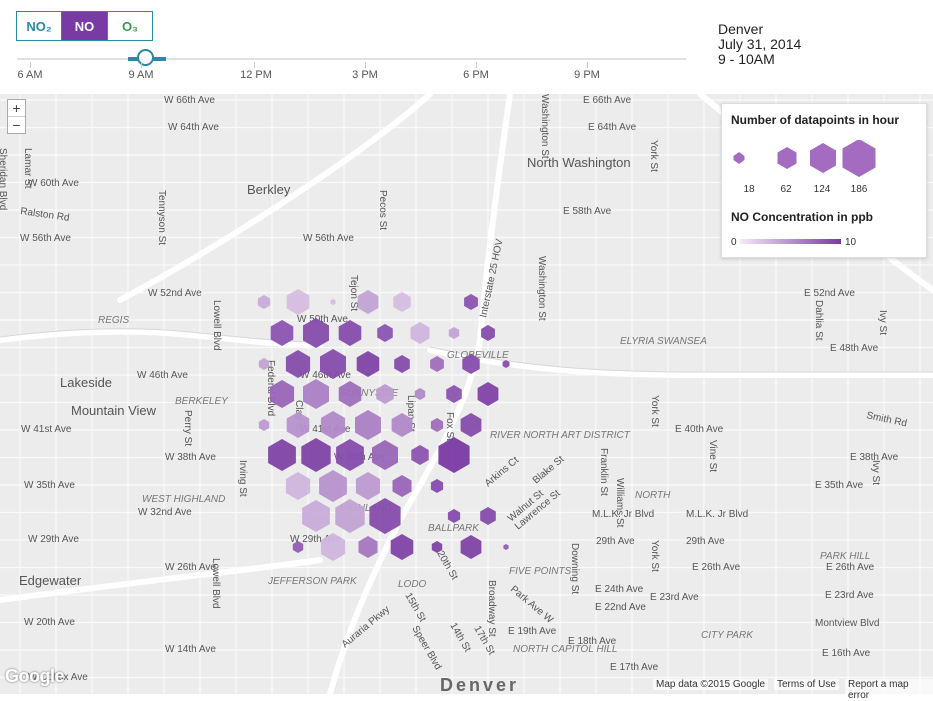  Describe the element at coordinates (620, 607) in the screenshot. I see `street-label: E 22nd Ave` at that location.